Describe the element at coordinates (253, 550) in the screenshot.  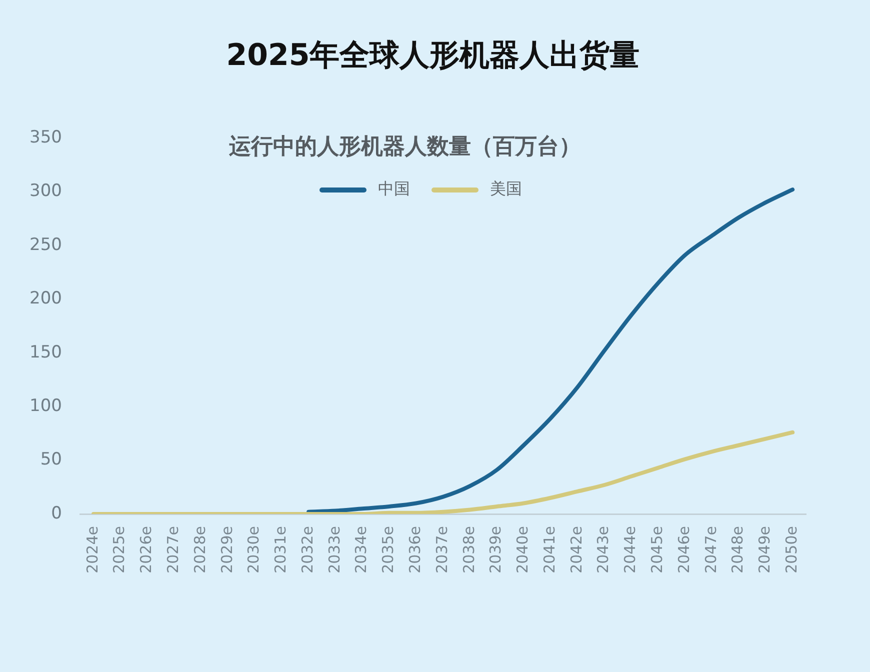
I see `x-tick-label: 2030e` at that location.